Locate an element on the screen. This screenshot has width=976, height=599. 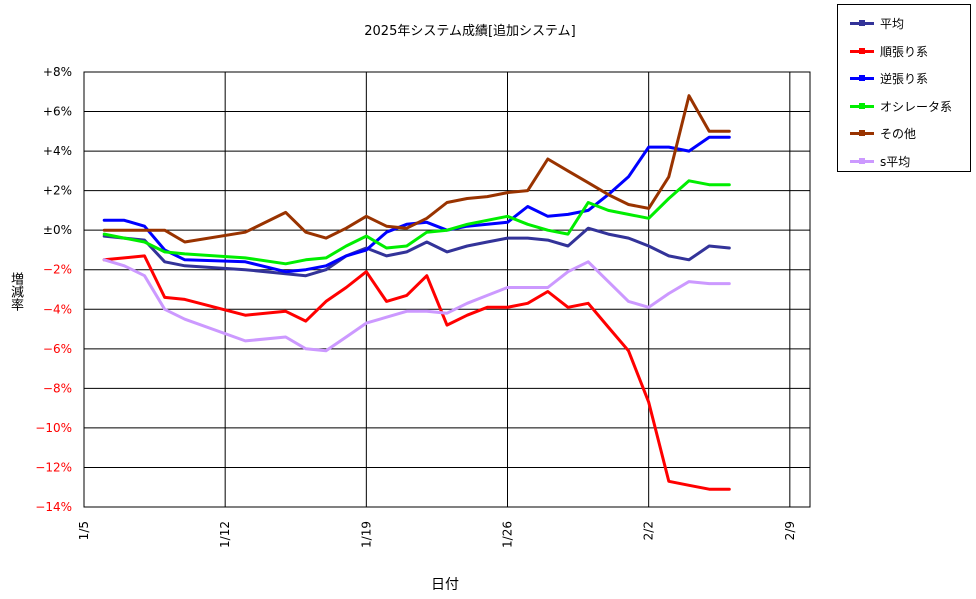
legend-item: オシレータ系 is located at coordinates (901, 106).